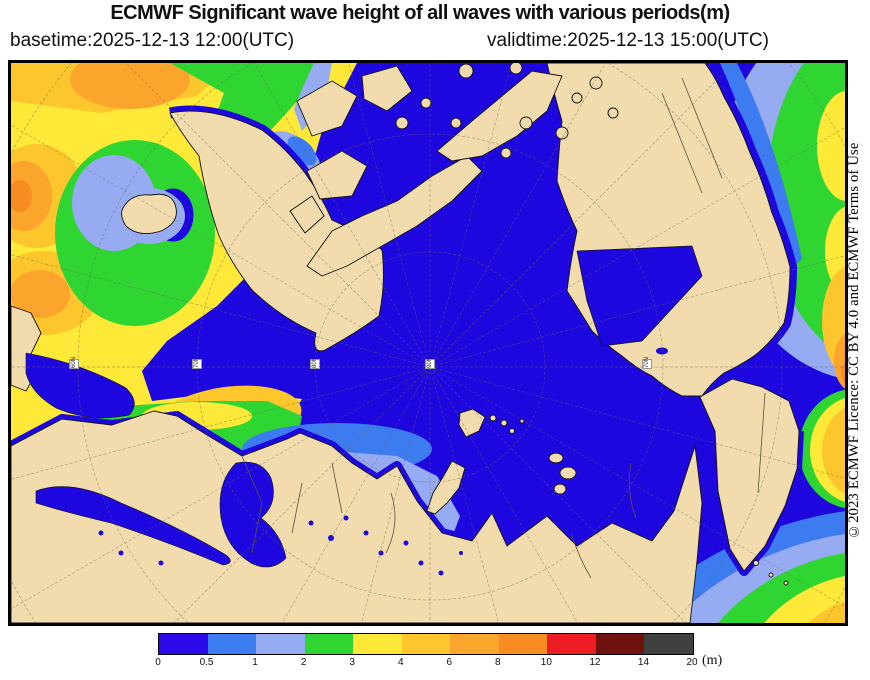  I want to click on legend: (m) 0 0.5 1 2 3 4 6 8 10 12 14 20, so click(438, 654).